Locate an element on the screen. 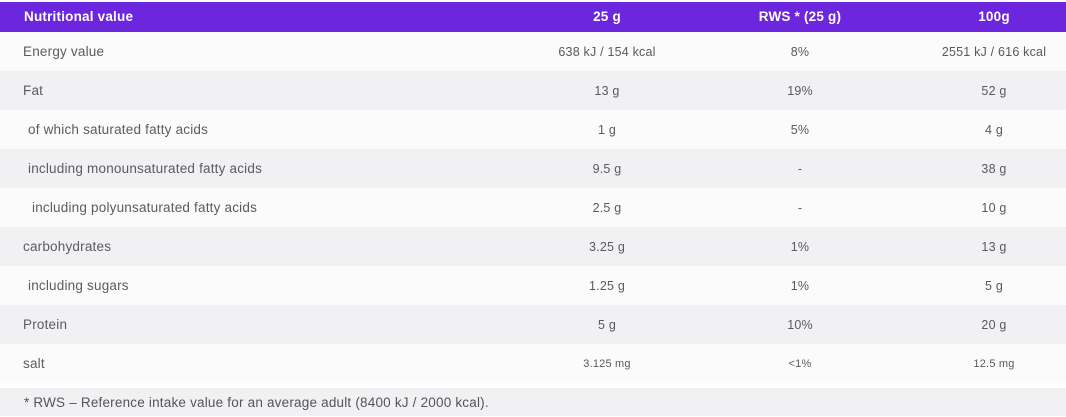 This screenshot has height=417, width=1066. row-label: including polyunsaturated fatty acids is located at coordinates (145, 207).